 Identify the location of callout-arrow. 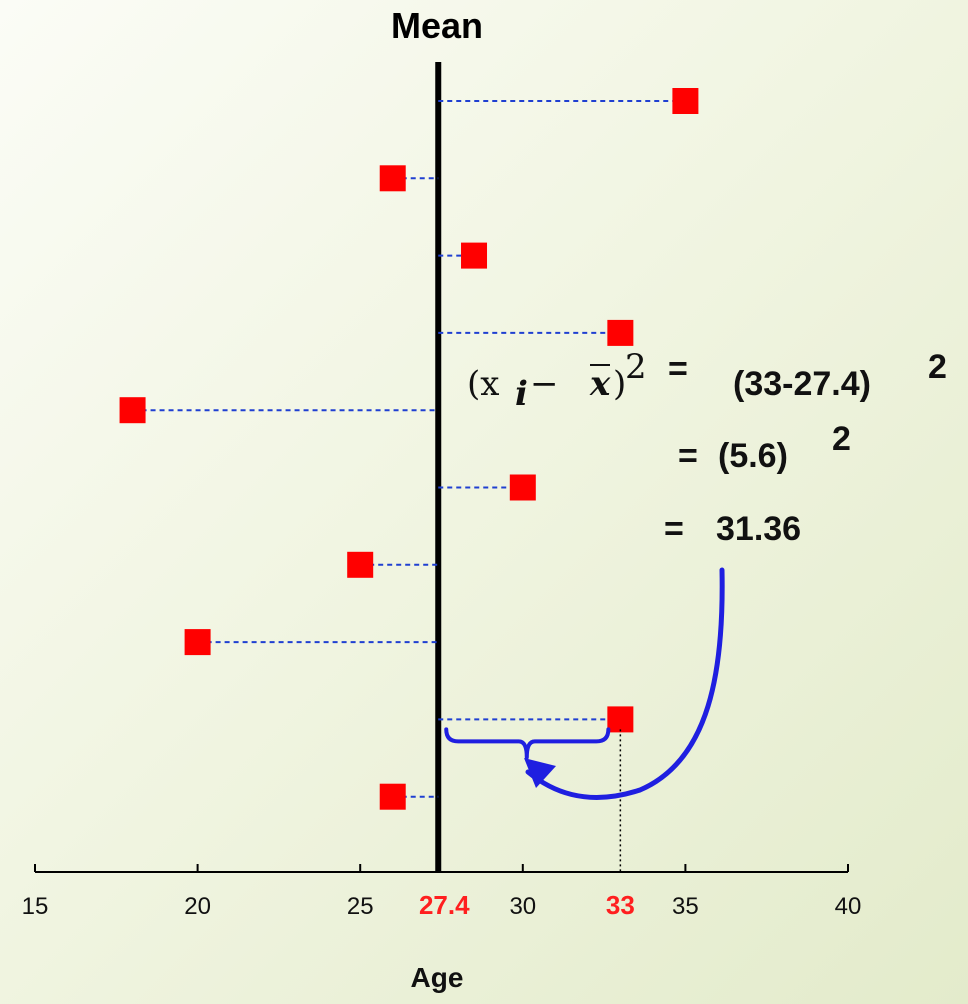
(625, 683).